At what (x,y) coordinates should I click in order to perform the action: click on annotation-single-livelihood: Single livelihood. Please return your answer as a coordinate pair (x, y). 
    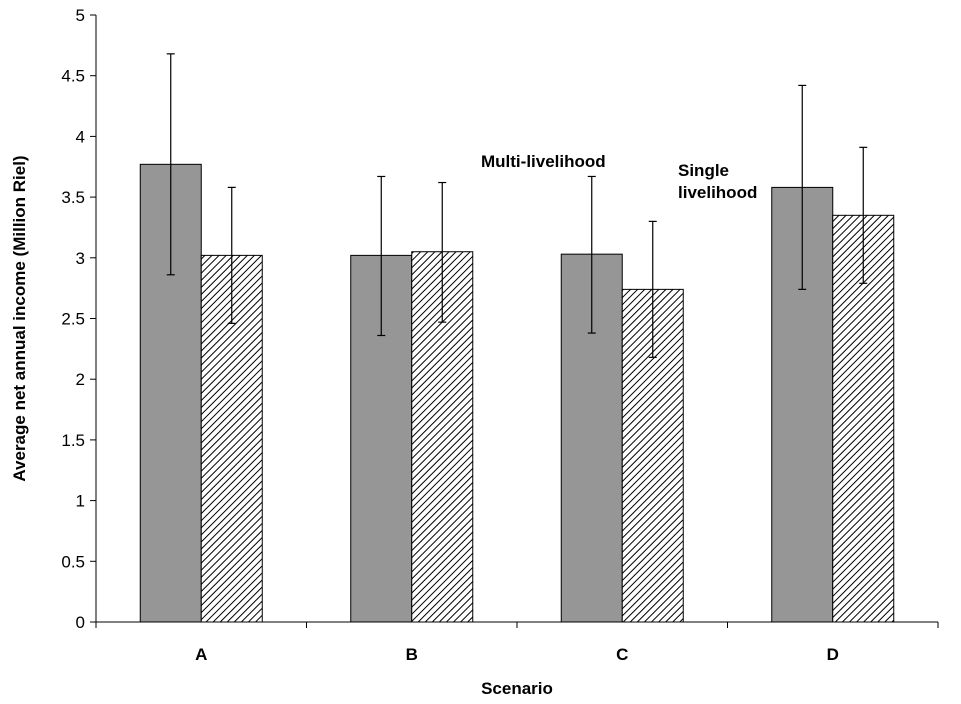
    Looking at the image, I should click on (717, 181).